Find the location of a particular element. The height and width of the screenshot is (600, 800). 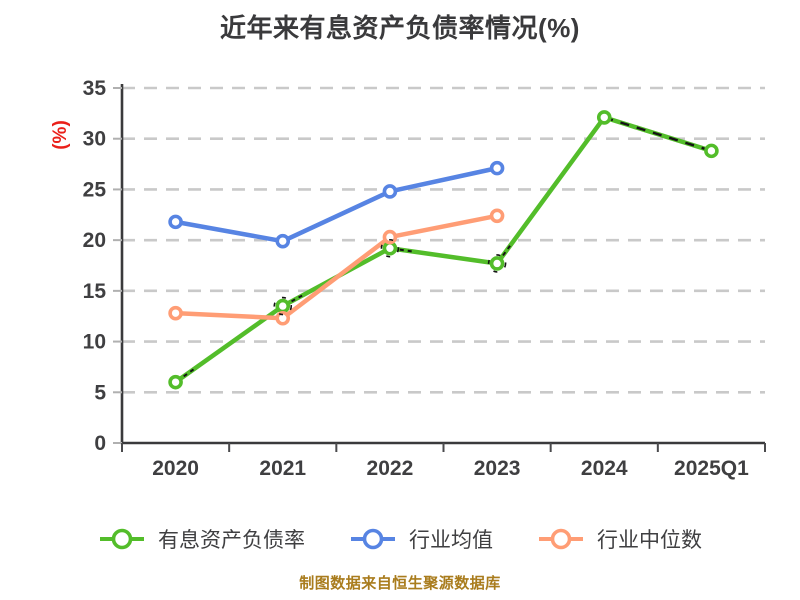

legend-label: 有息资产负债率 is located at coordinates (231, 540).